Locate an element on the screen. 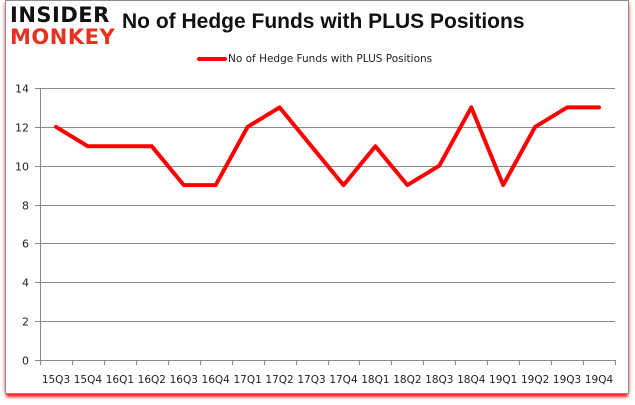 The height and width of the screenshot is (405, 635). legend-label: No of Hedge Funds with PLUS Positions is located at coordinates (330, 59).